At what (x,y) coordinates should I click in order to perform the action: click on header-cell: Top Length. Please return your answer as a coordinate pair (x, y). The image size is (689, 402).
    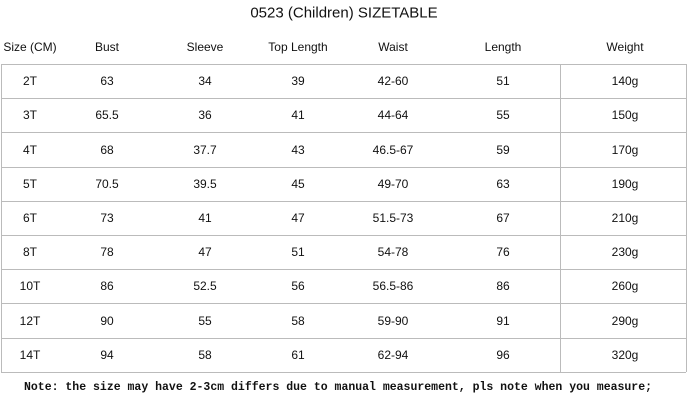
    Looking at the image, I should click on (298, 47).